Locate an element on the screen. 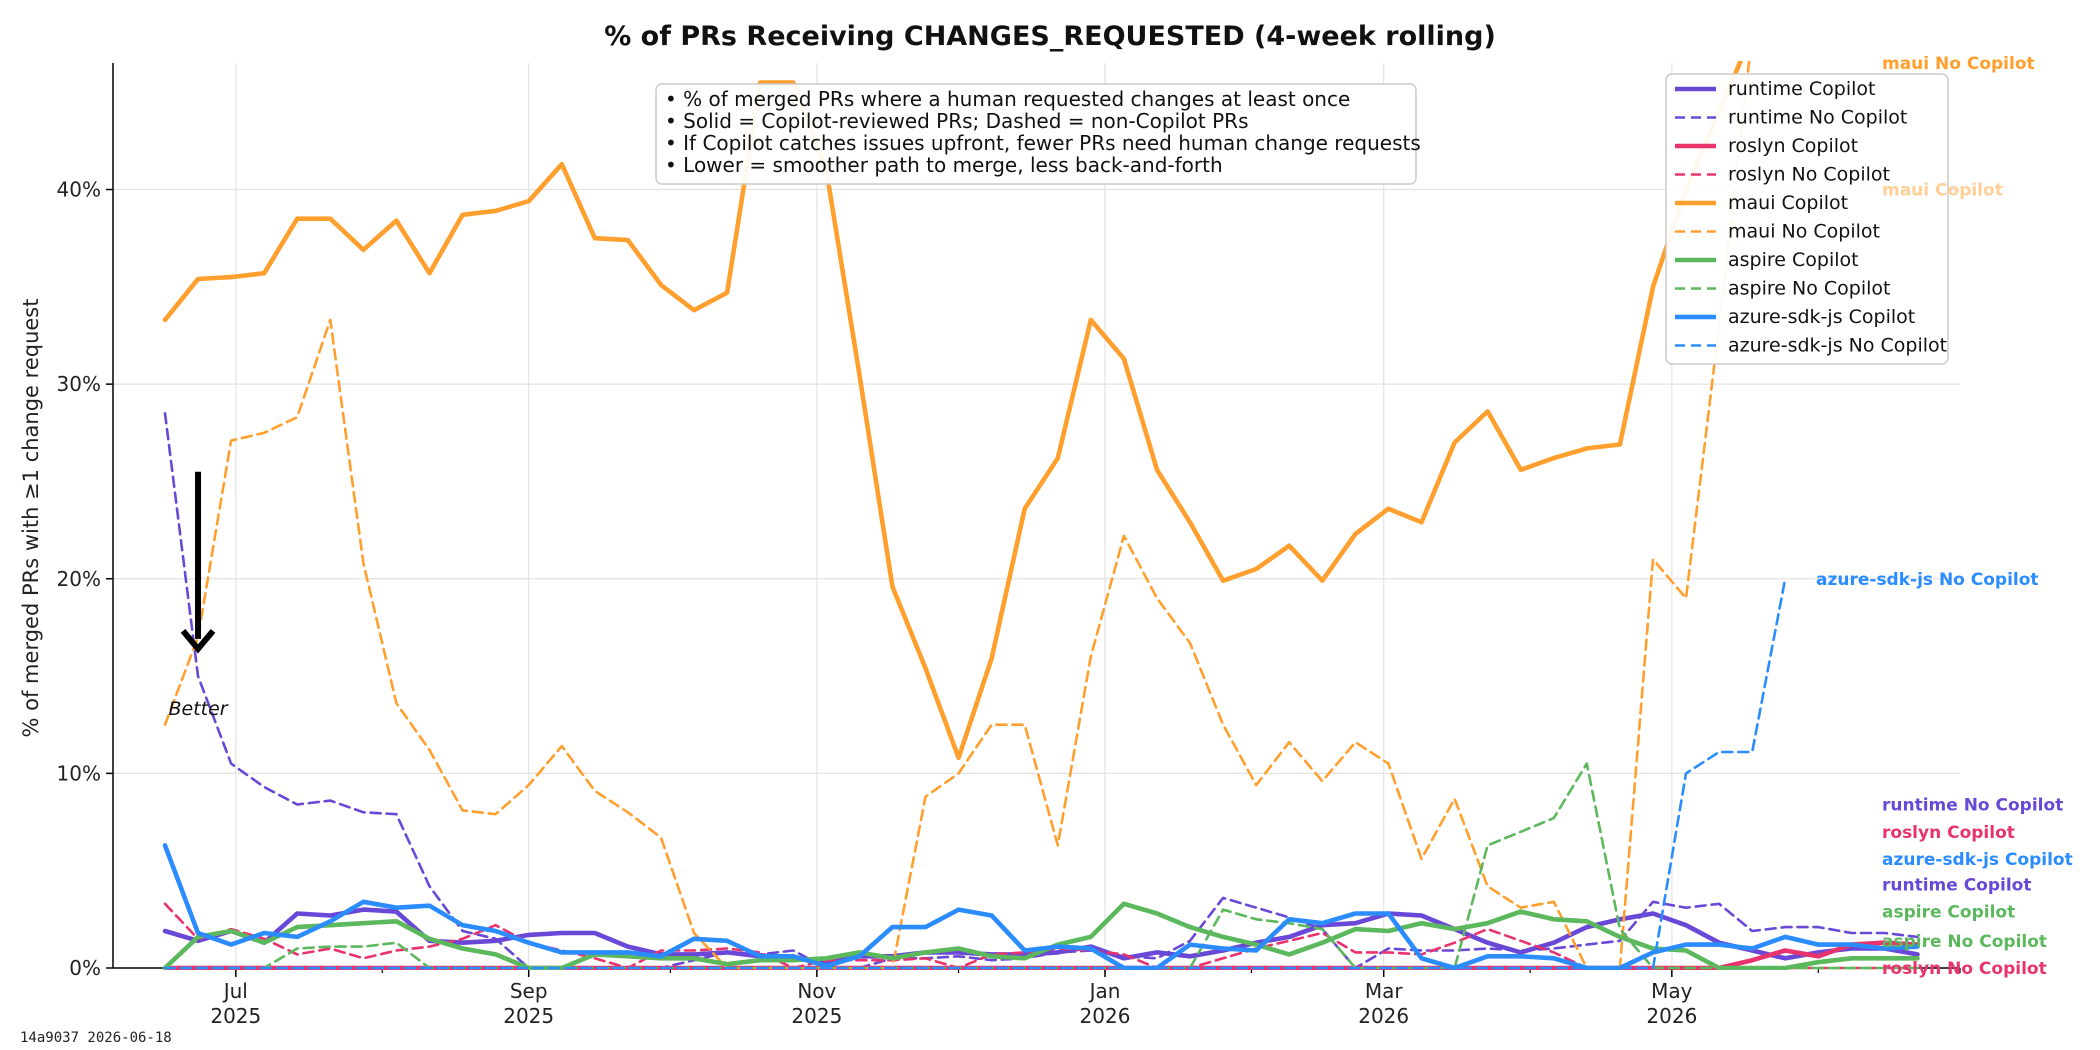 This screenshot has width=2100, height=1050. x-tick-label-month: Jul is located at coordinates (235, 991).